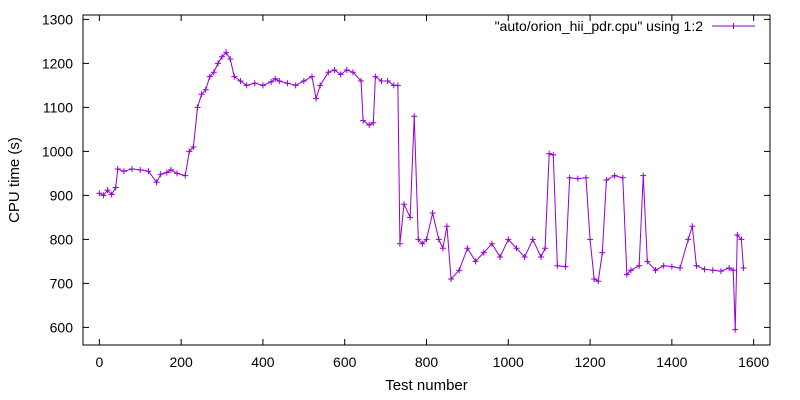 The image size is (800, 400). I want to click on y-tick-label: 900, so click(62, 195).